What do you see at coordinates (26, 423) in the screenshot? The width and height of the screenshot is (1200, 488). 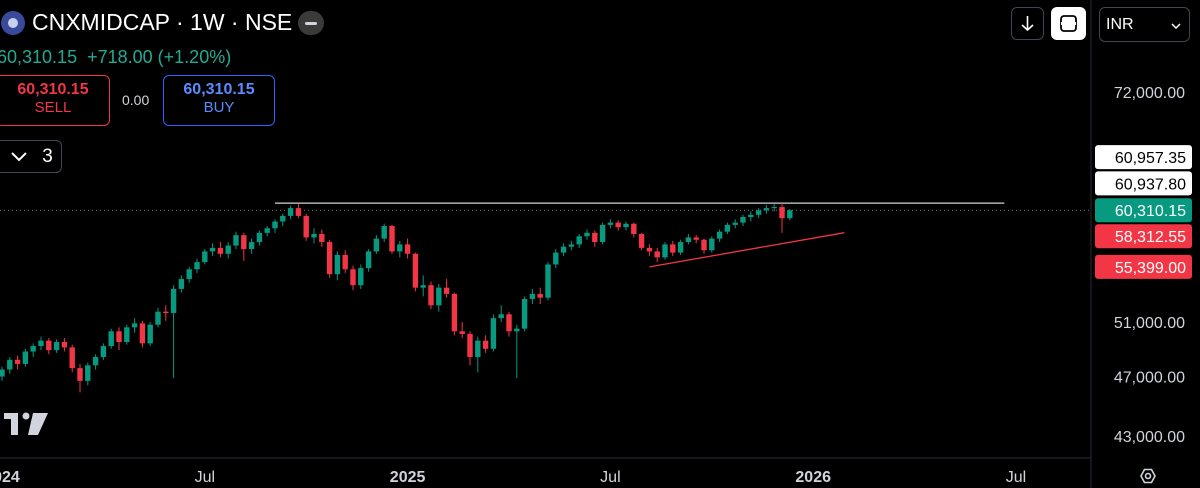 I see `tradingview-logo` at bounding box center [26, 423].